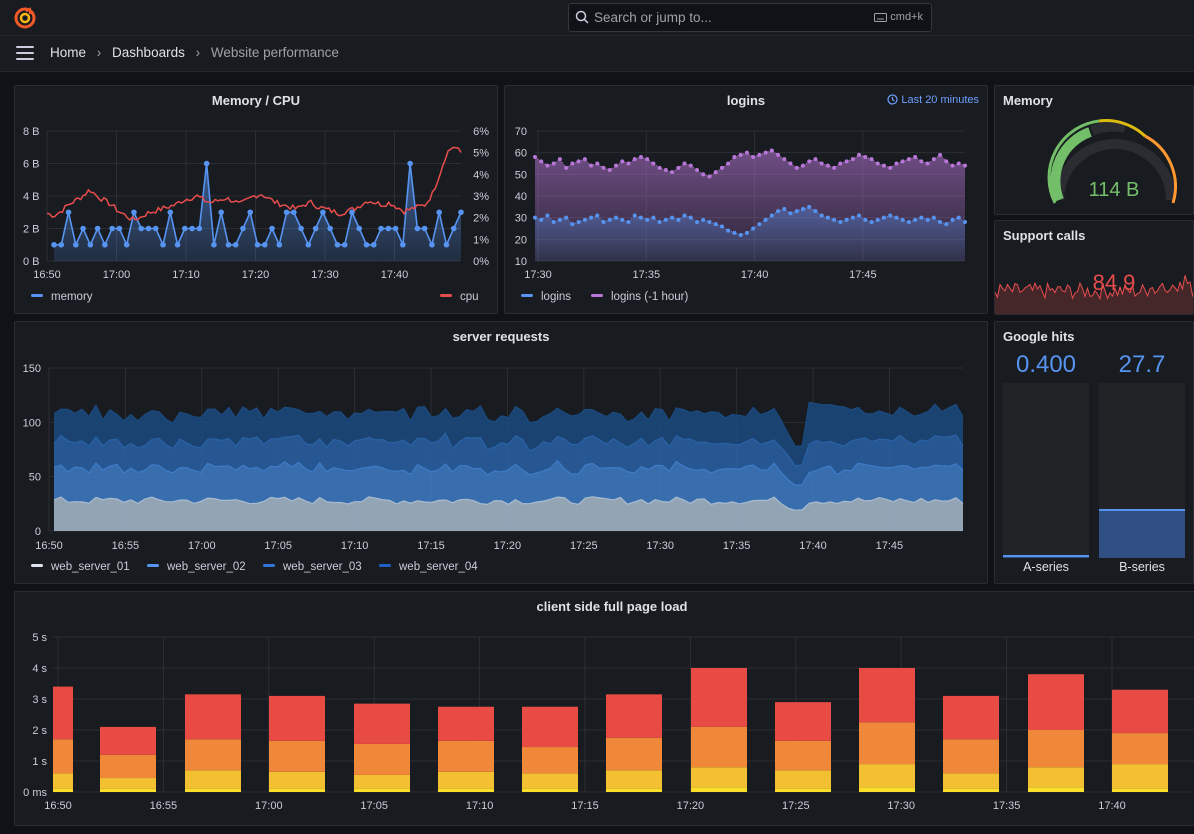 This screenshot has width=1194, height=834. What do you see at coordinates (1028, 100) in the screenshot?
I see `panel-title: Memory` at bounding box center [1028, 100].